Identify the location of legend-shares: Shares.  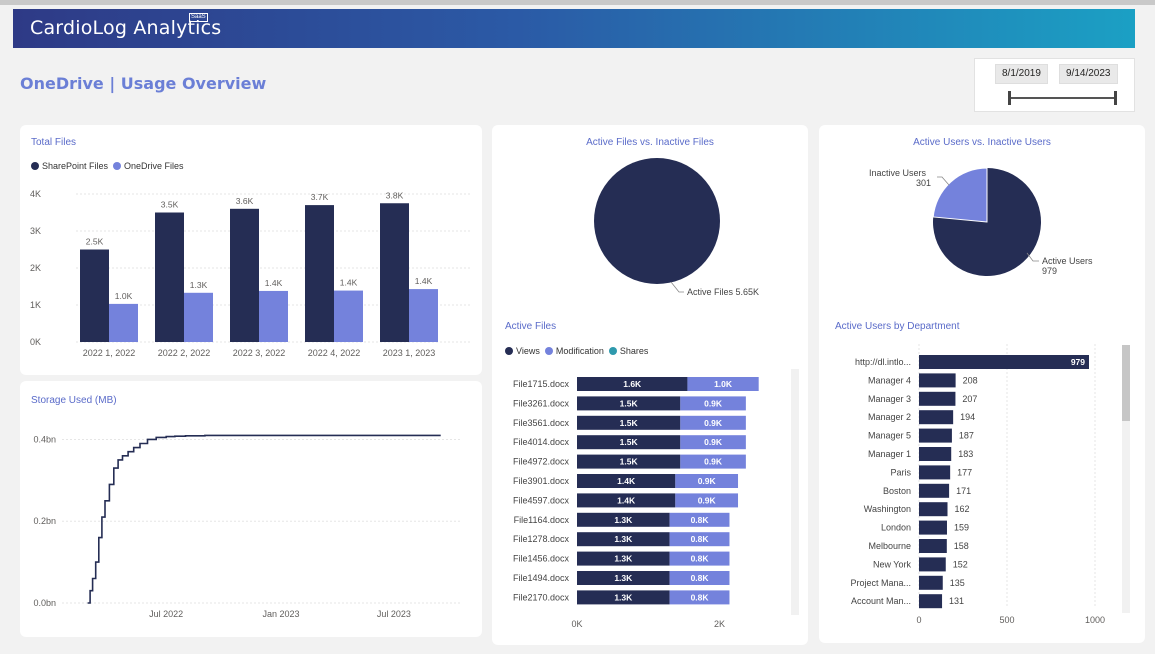
(628, 351).